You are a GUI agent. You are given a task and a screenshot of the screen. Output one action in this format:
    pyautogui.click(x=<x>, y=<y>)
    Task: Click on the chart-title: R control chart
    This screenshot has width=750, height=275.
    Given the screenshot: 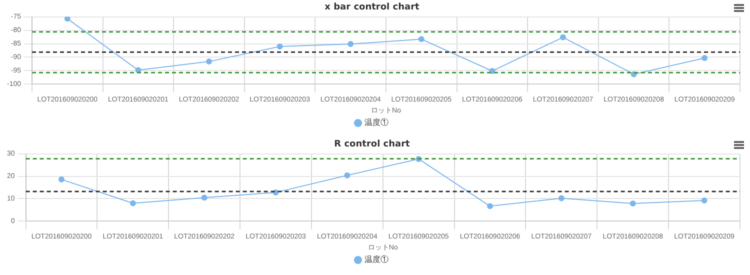 What is the action you would take?
    pyautogui.click(x=372, y=145)
    